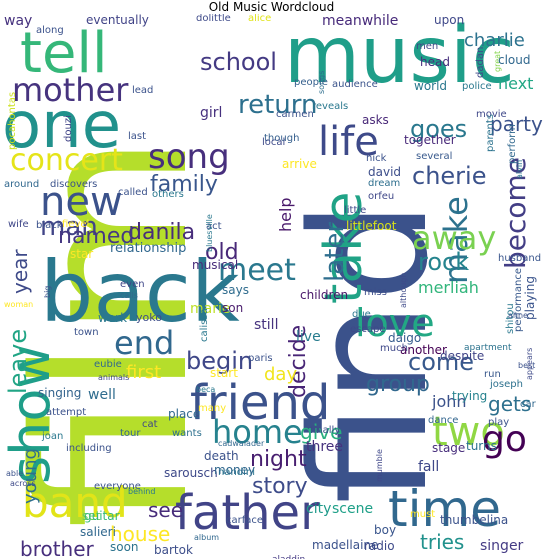 Image resolution: width=543 pixels, height=559 pixels. I want to click on cloud-word-story: story, so click(280, 486).